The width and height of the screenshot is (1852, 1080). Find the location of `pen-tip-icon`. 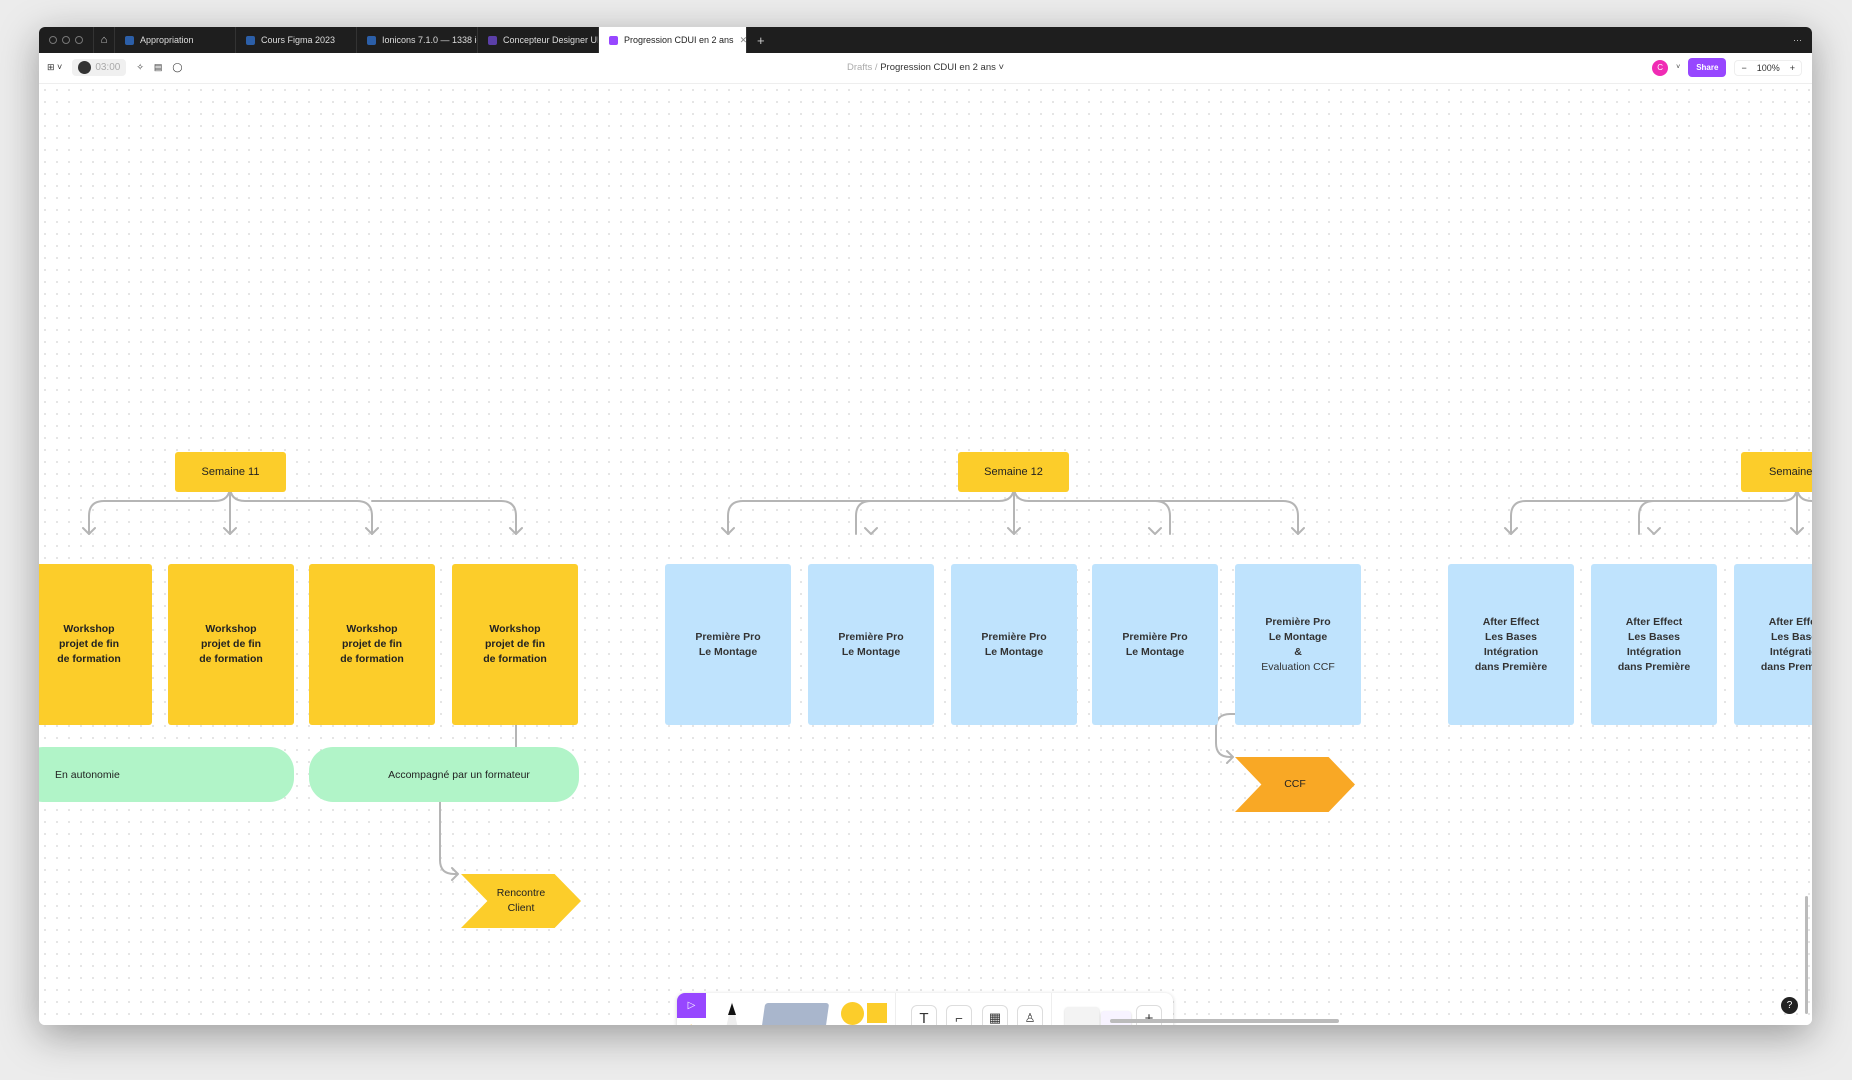

pen-tip-icon is located at coordinates (732, 1009).